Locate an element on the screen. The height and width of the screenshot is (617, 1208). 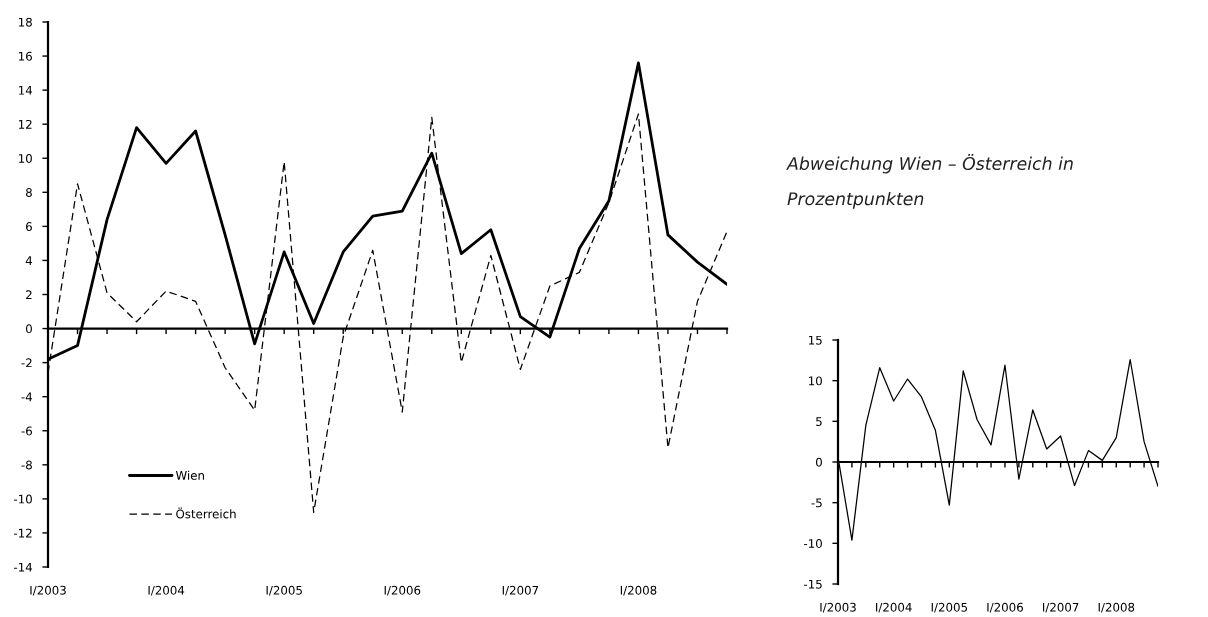
legend-label: Österreich is located at coordinates (206, 513).